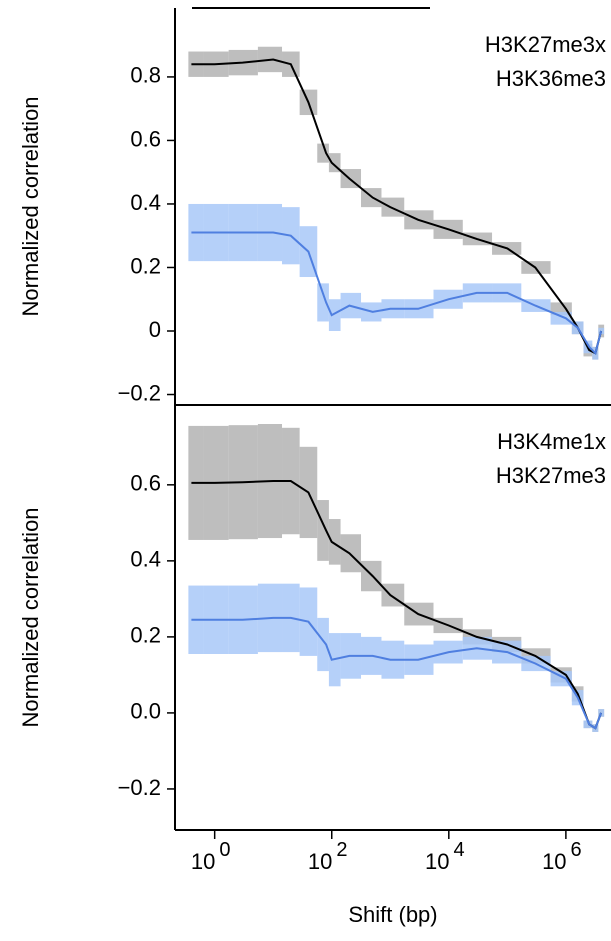 Image resolution: width=611 pixels, height=941 pixels. Describe the element at coordinates (576, 850) in the screenshot. I see `x-tick-exponent: 6` at that location.